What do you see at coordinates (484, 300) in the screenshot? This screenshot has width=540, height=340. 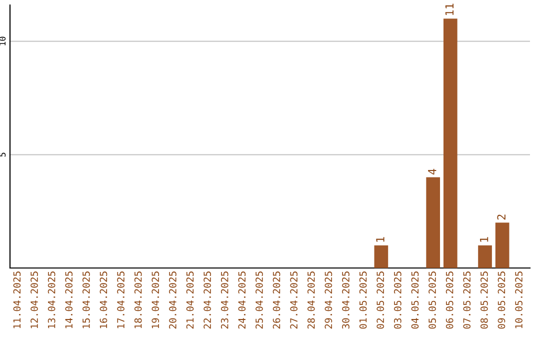 I see `x-tick-label: 08.05.2025` at bounding box center [484, 300].